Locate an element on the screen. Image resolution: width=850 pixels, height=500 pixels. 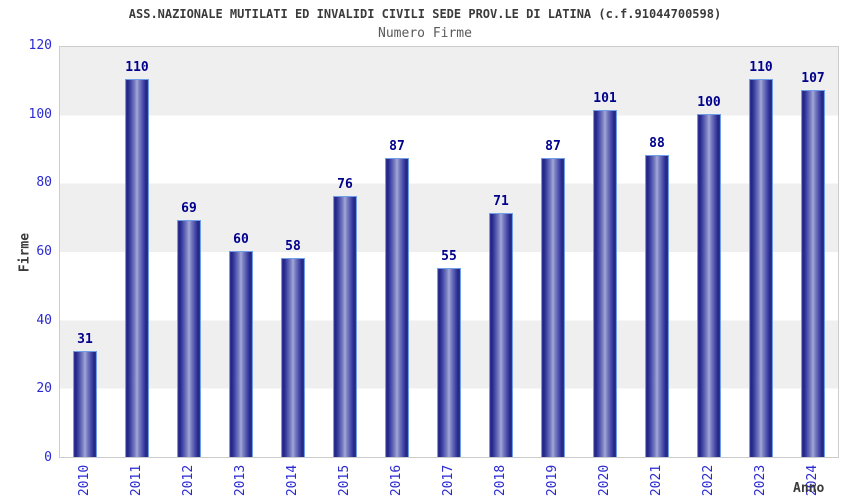
bar-2019 is located at coordinates (553, 307).